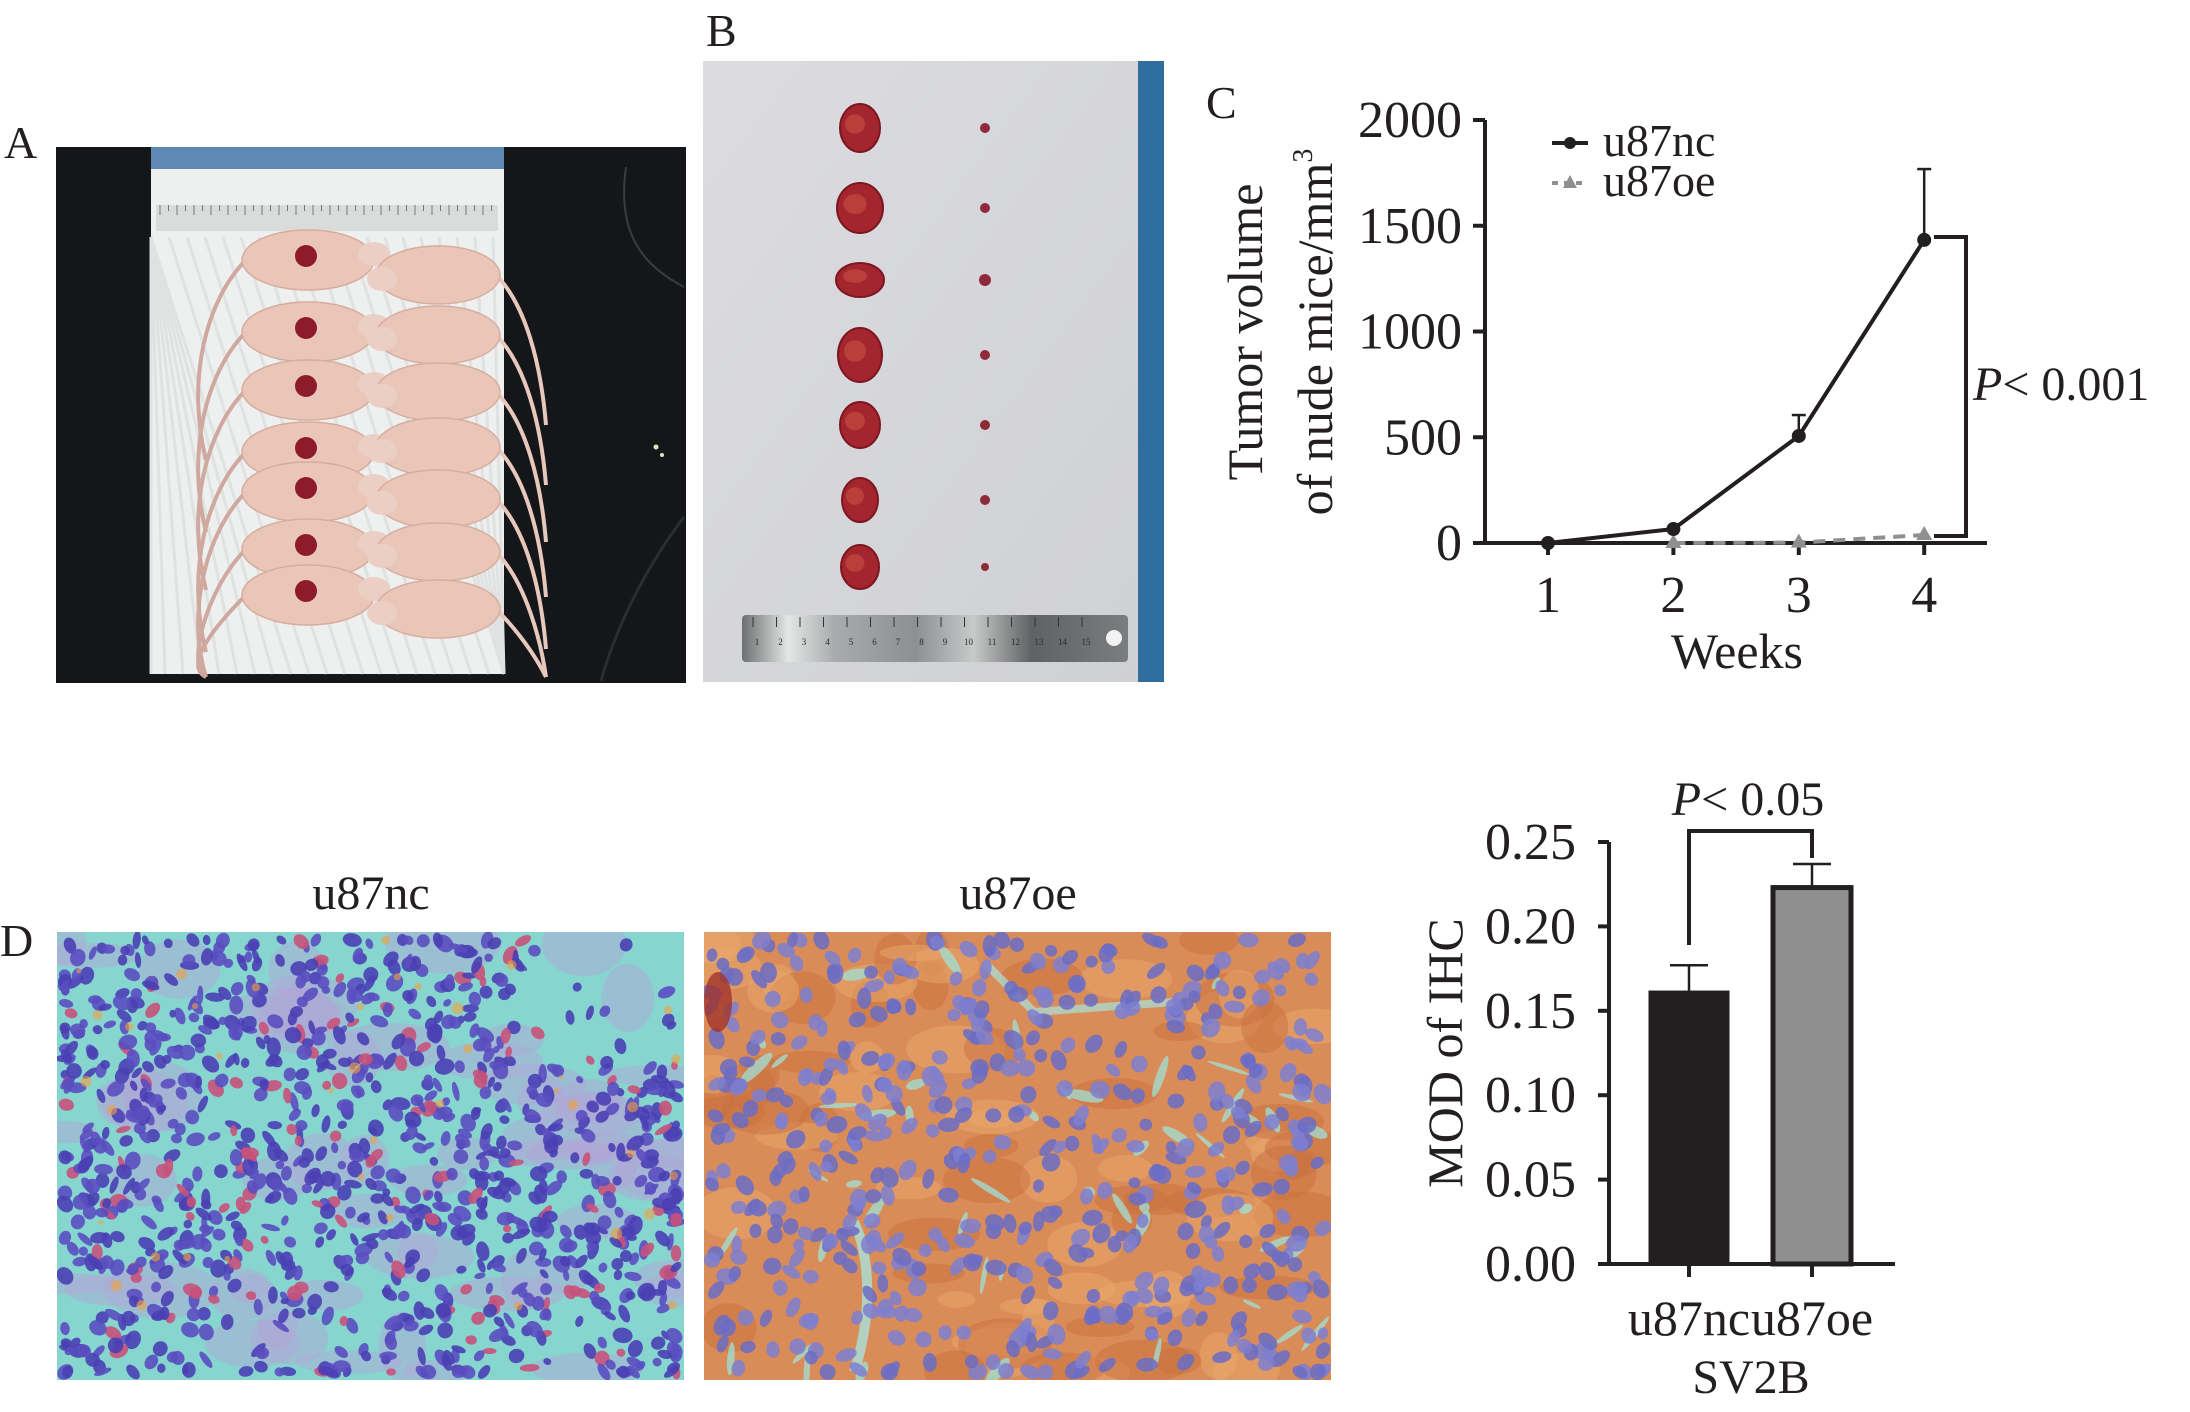 Image resolution: width=2190 pixels, height=1412 pixels. I want to click on ihc-image-u87oe, so click(1017, 1156).